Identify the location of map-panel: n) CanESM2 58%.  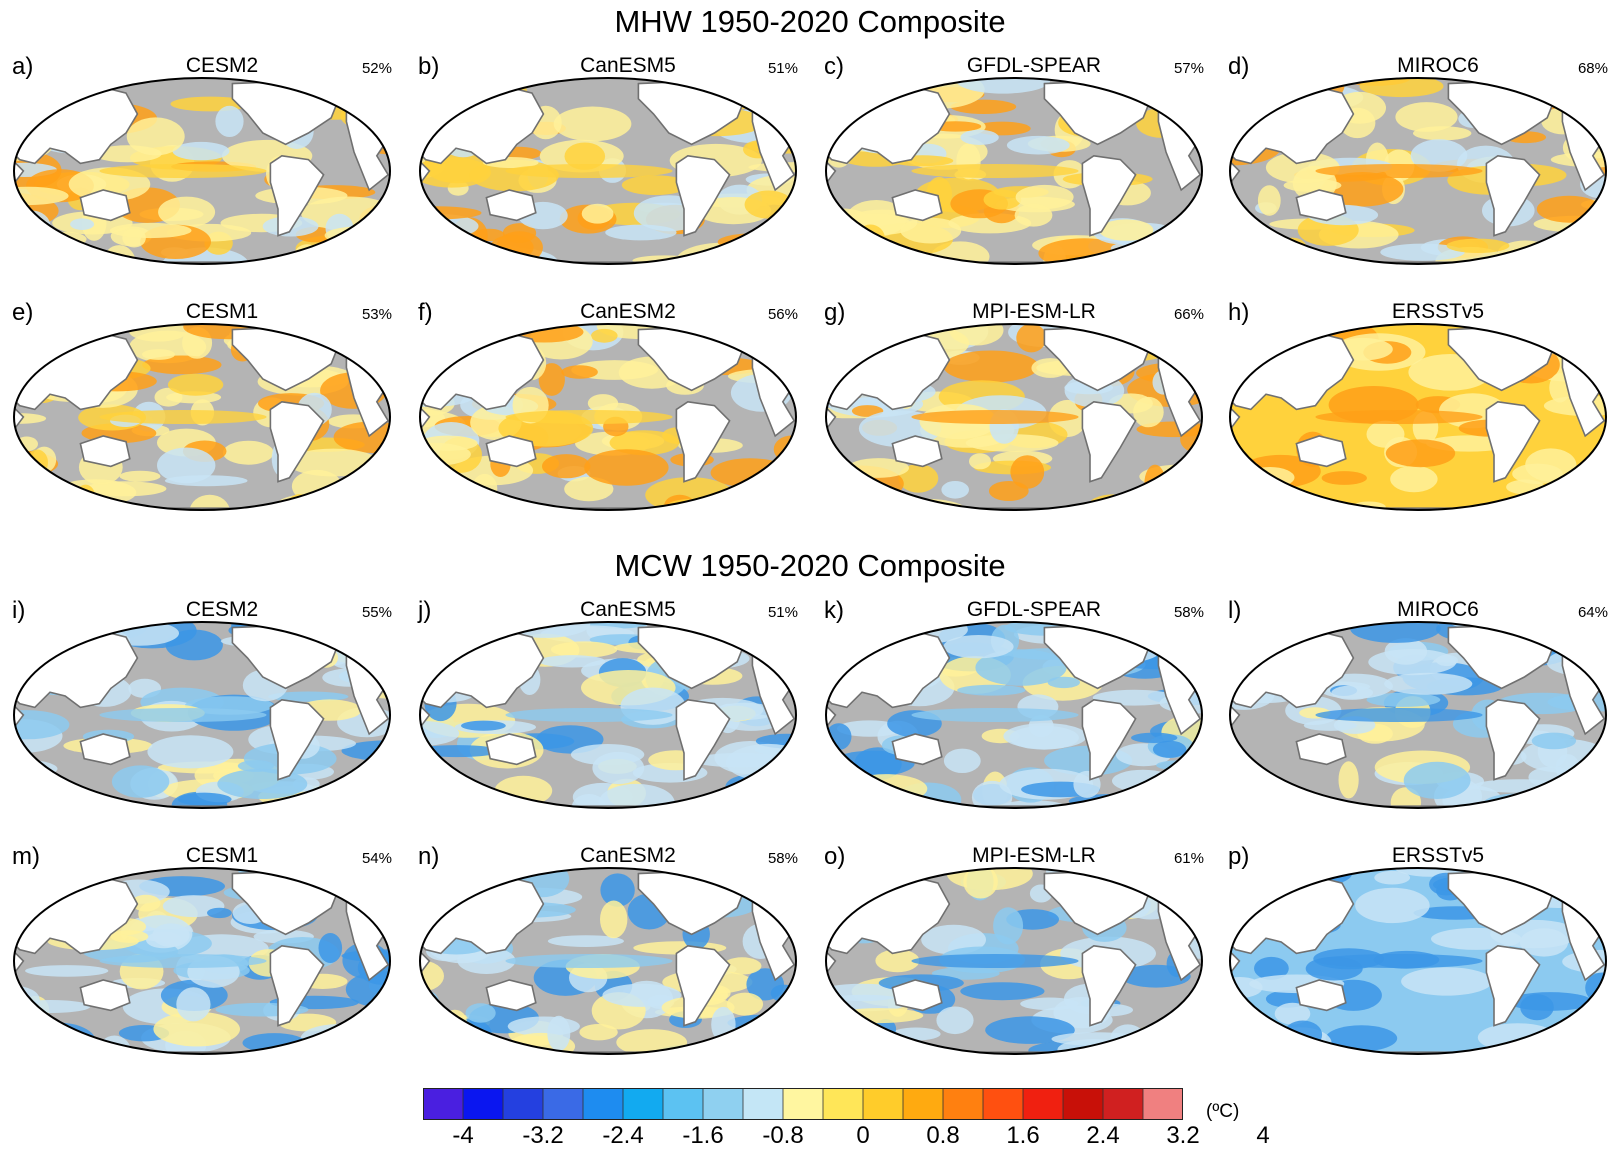
(614, 965).